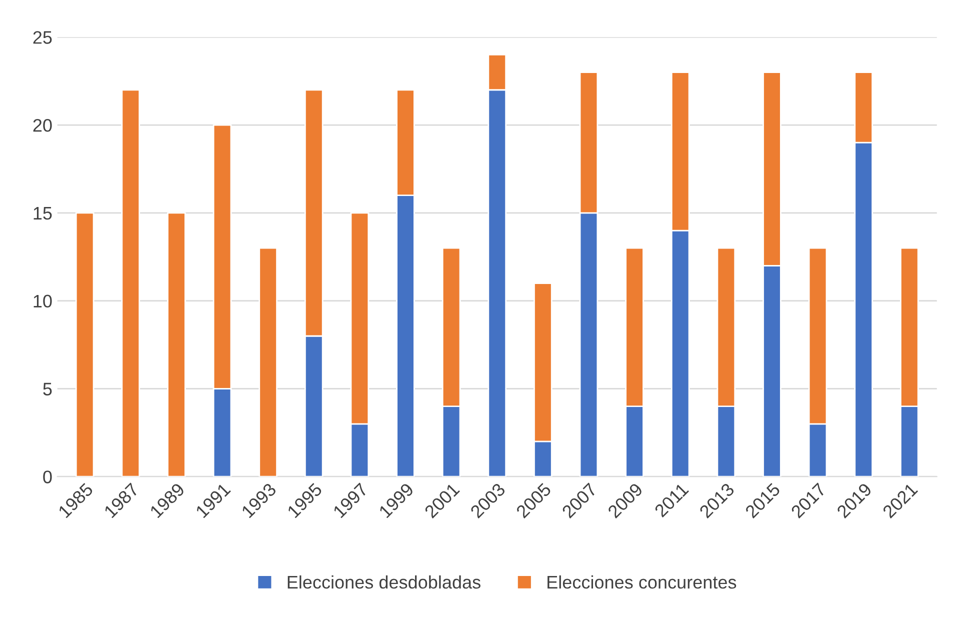 This screenshot has width=956, height=619. I want to click on y-tick-label: 10, so click(43, 301).